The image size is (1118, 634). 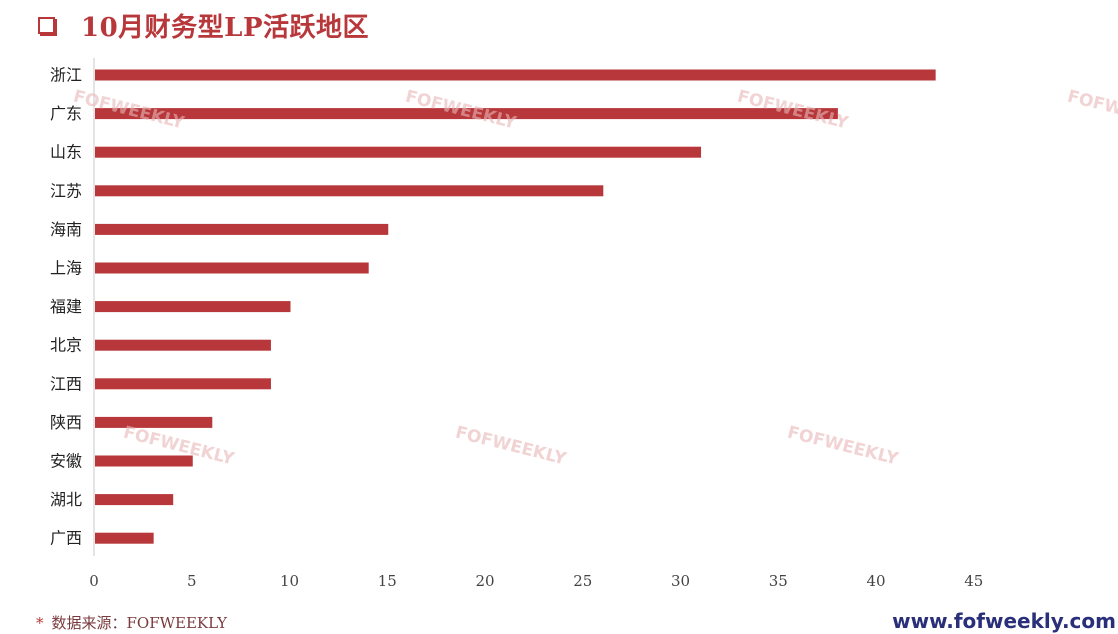 What do you see at coordinates (387, 581) in the screenshot?
I see `x-tick-label-3: 15` at bounding box center [387, 581].